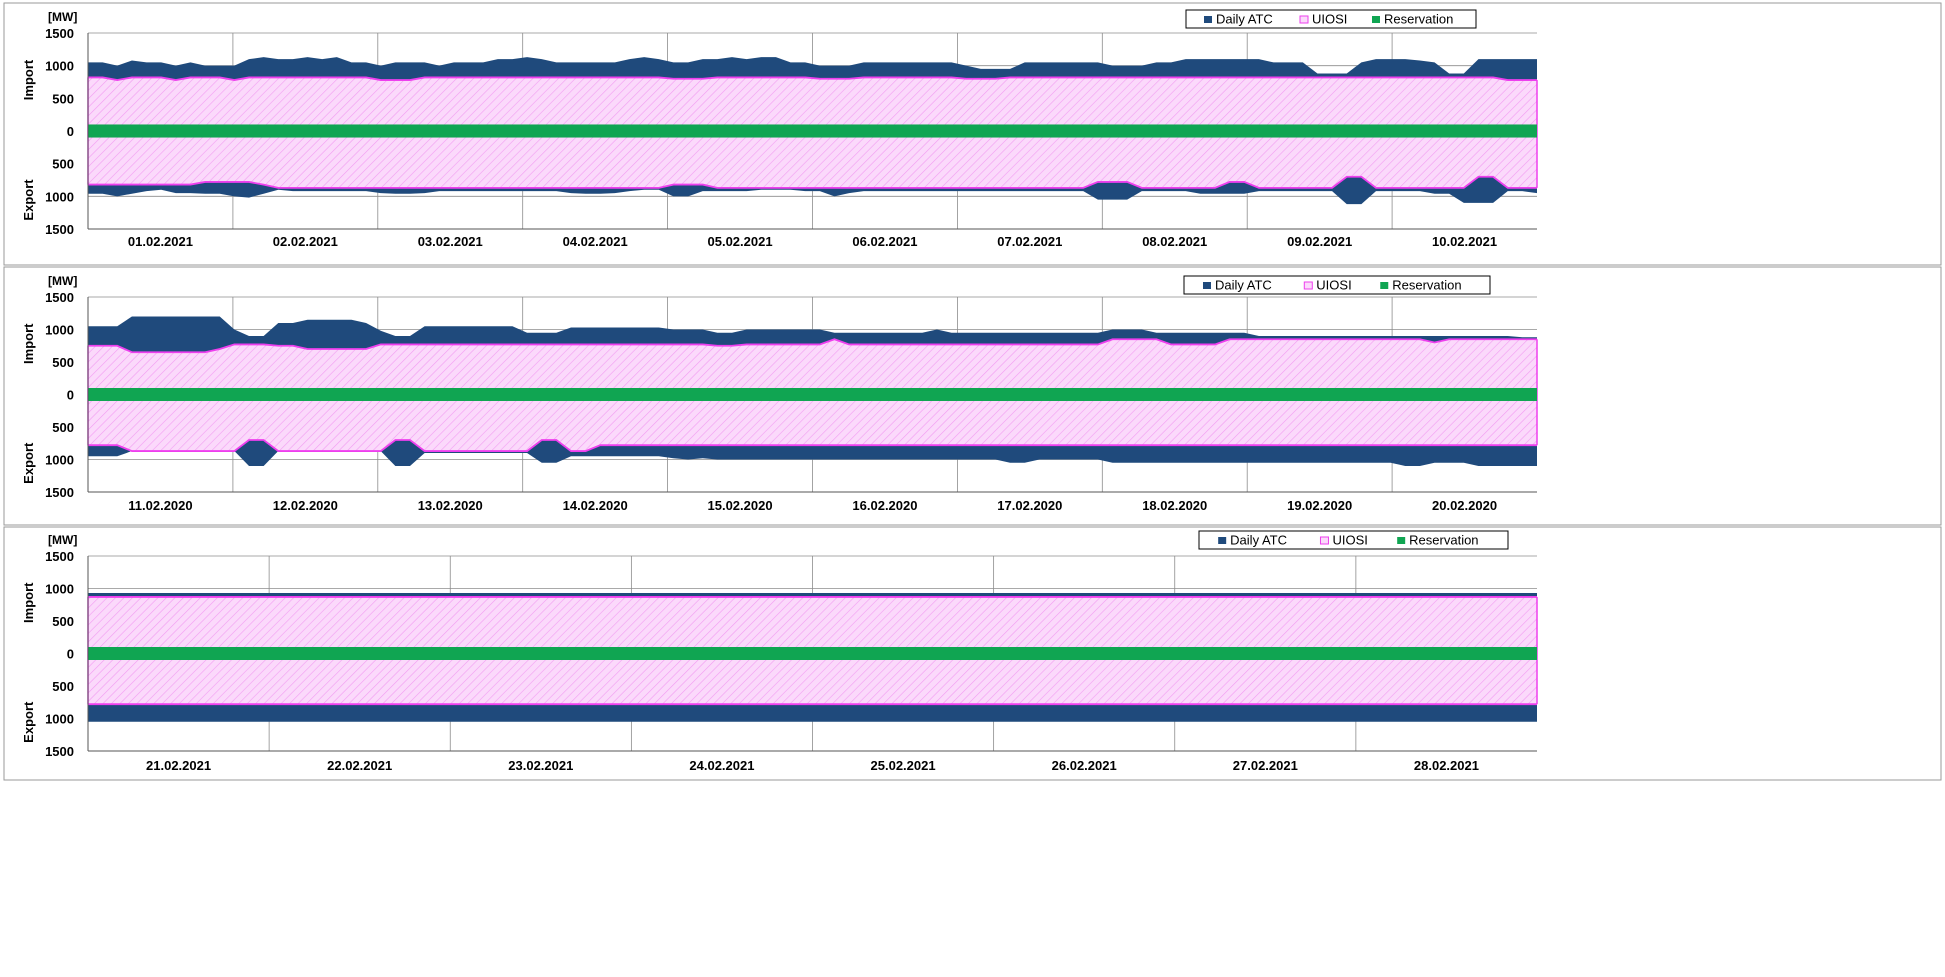  I want to click on x-tick-label: 28.02.2021, so click(1446, 765).